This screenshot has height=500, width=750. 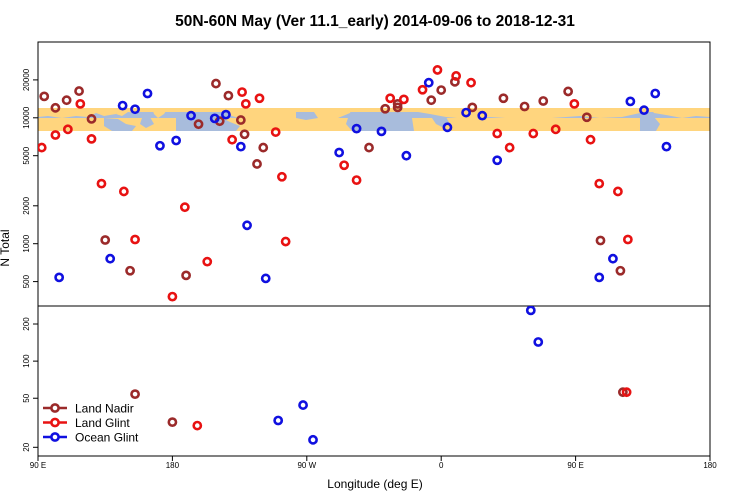 I want to click on legend-entry: Ocean Glint, so click(x=107, y=438).